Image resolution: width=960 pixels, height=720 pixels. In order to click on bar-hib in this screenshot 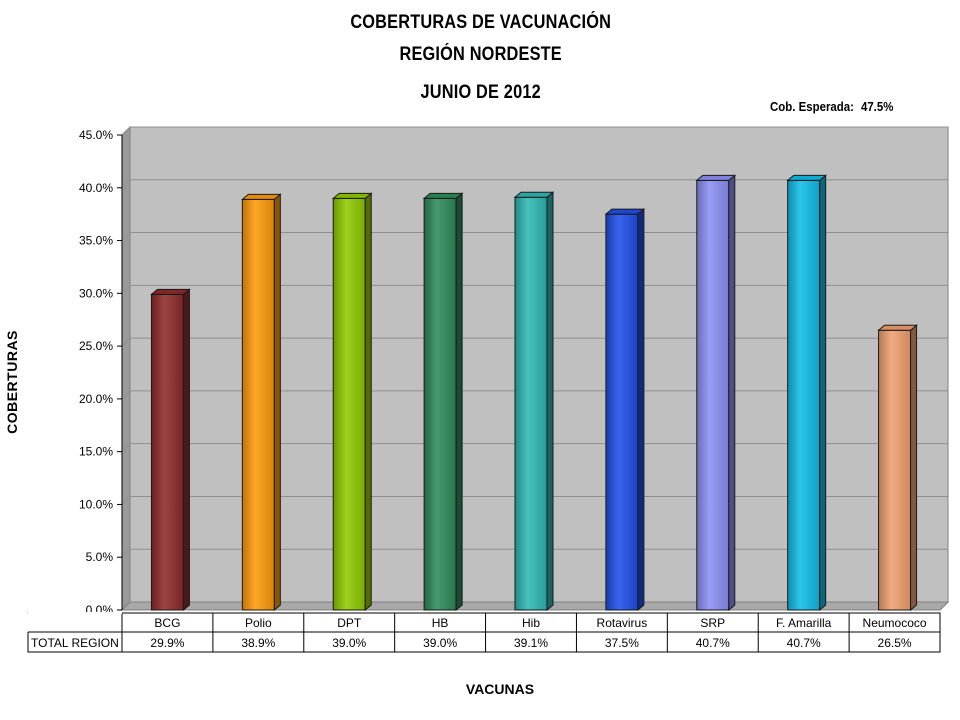, I will do `click(534, 401)`.